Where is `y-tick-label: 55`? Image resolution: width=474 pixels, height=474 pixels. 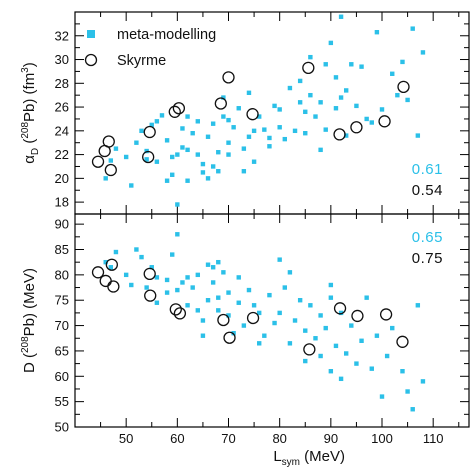
y-tick-label: 55 is located at coordinates (62, 401).